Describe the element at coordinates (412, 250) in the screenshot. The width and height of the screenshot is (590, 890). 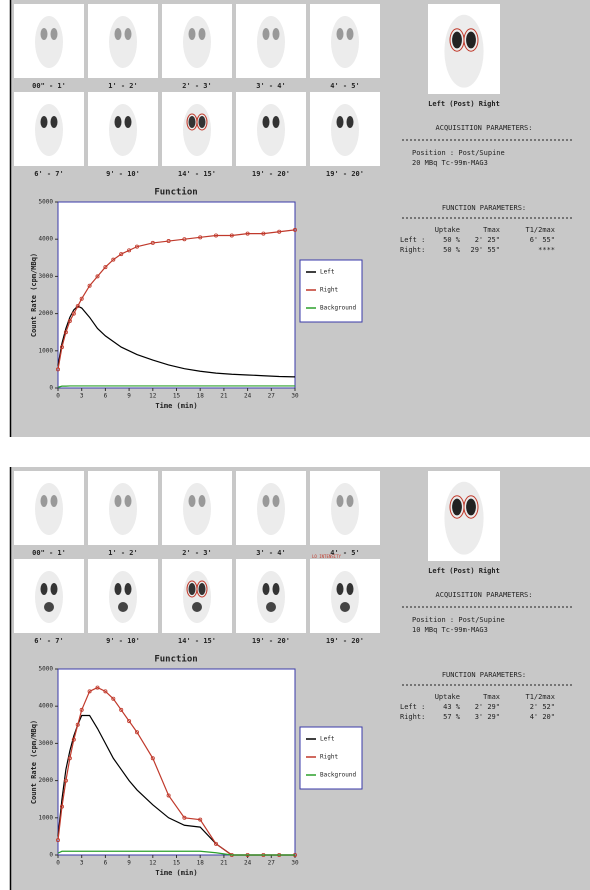
I see `table-cell: Right:` at that location.